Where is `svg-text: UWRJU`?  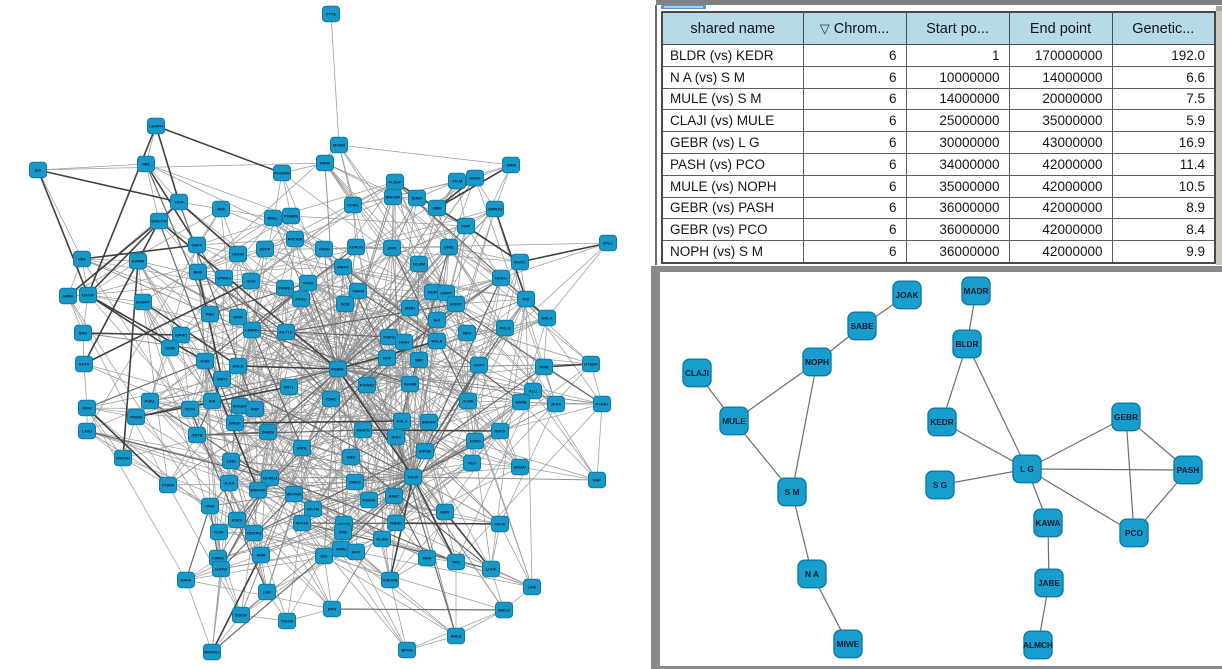
svg-text: UWRJU is located at coordinates (495, 209).